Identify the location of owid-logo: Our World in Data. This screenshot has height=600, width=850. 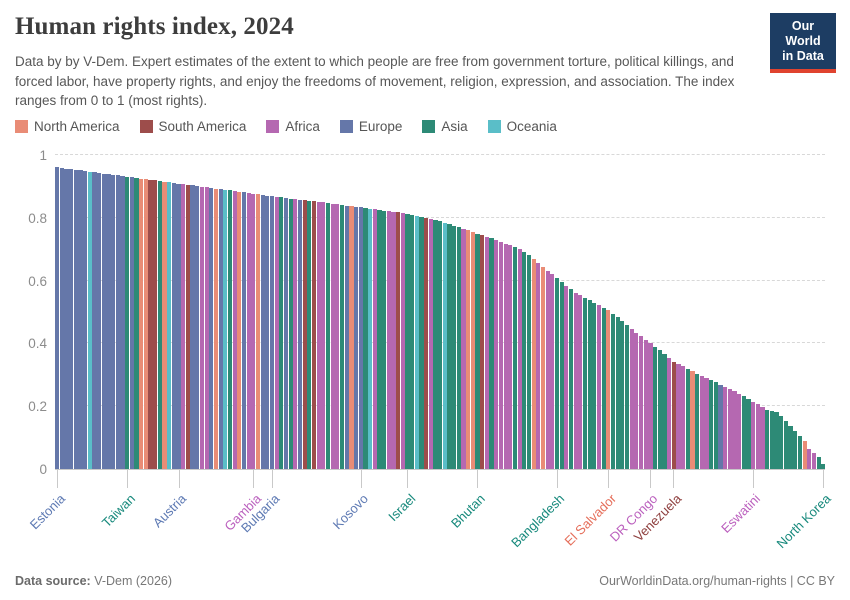
(803, 43).